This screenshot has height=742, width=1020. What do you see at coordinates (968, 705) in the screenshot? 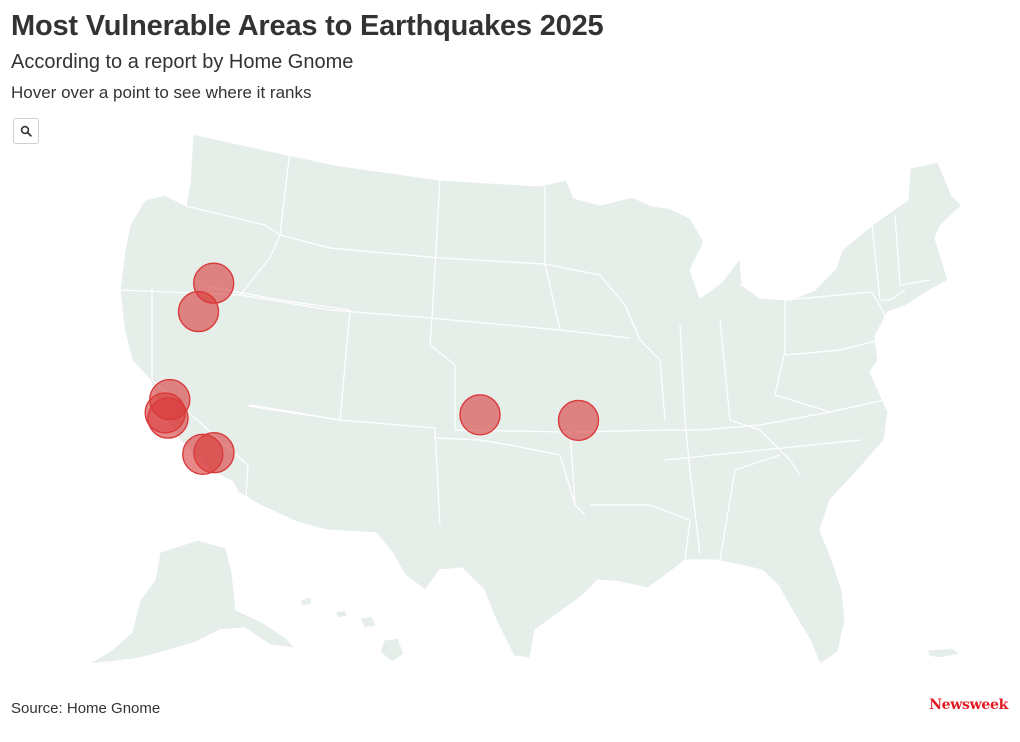
I see `newsweek-logo: Newsweek` at bounding box center [968, 705].